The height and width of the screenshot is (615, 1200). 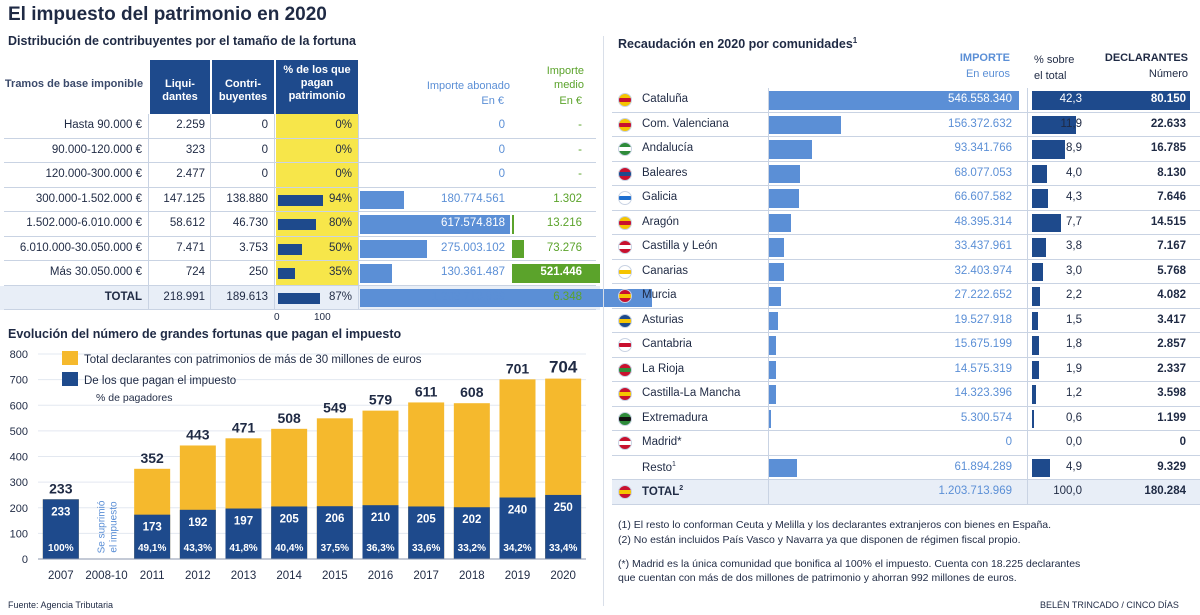 I want to click on pct-payers-label: 33,2%, so click(x=472, y=548).